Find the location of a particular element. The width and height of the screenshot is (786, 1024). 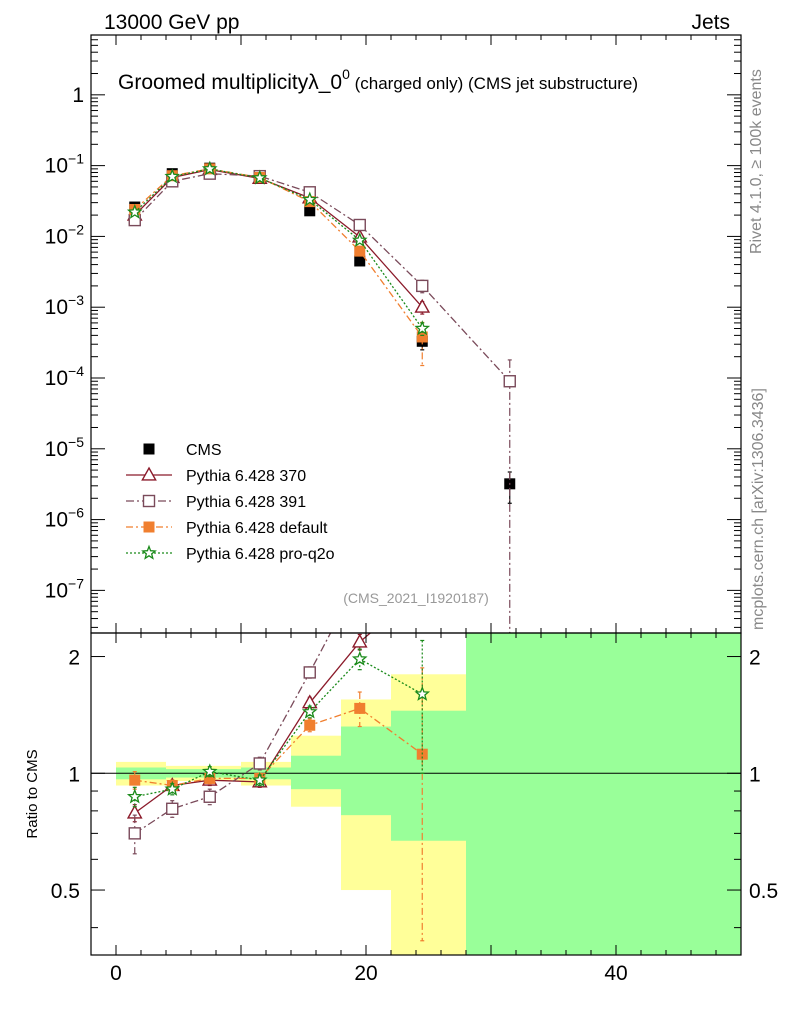

ytick-top-label-6: 10⁻⁶ is located at coordinates (65, 518).